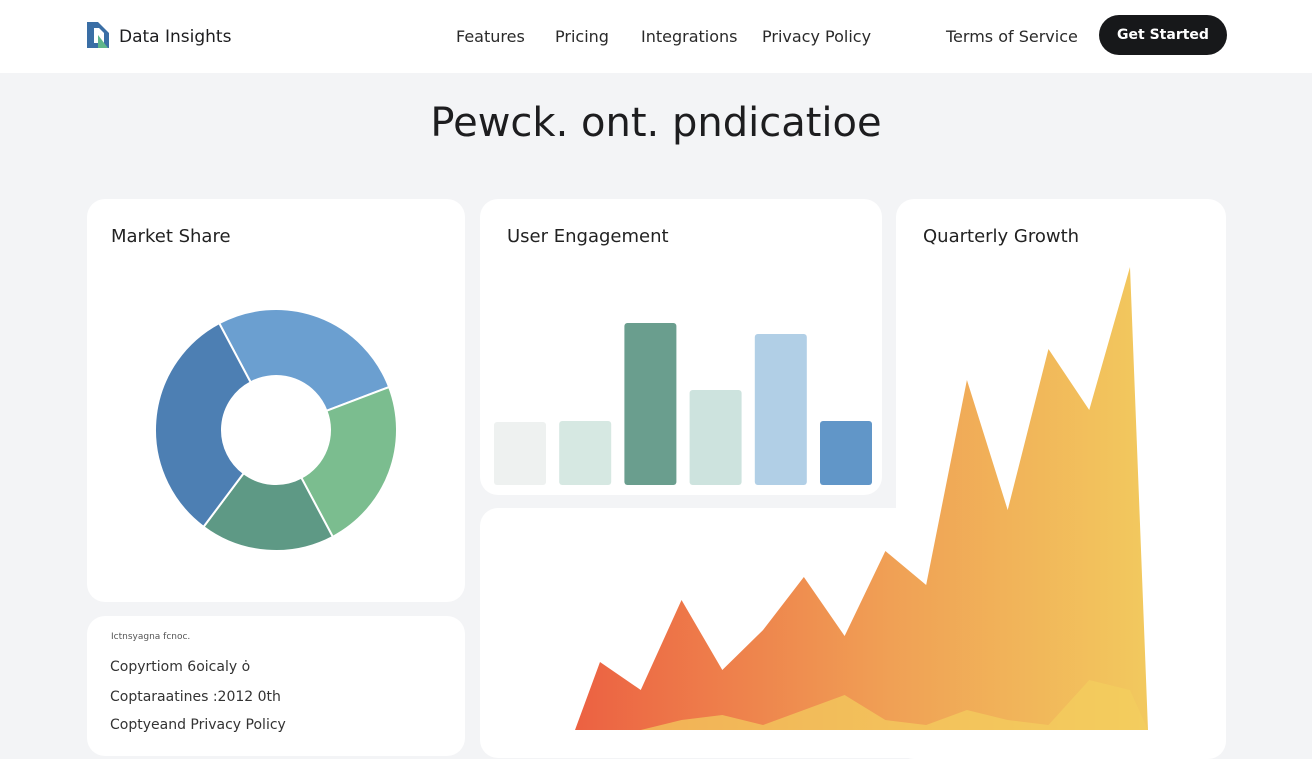 The height and width of the screenshot is (759, 1312). I want to click on cta-button: Get Started, so click(1163, 35).